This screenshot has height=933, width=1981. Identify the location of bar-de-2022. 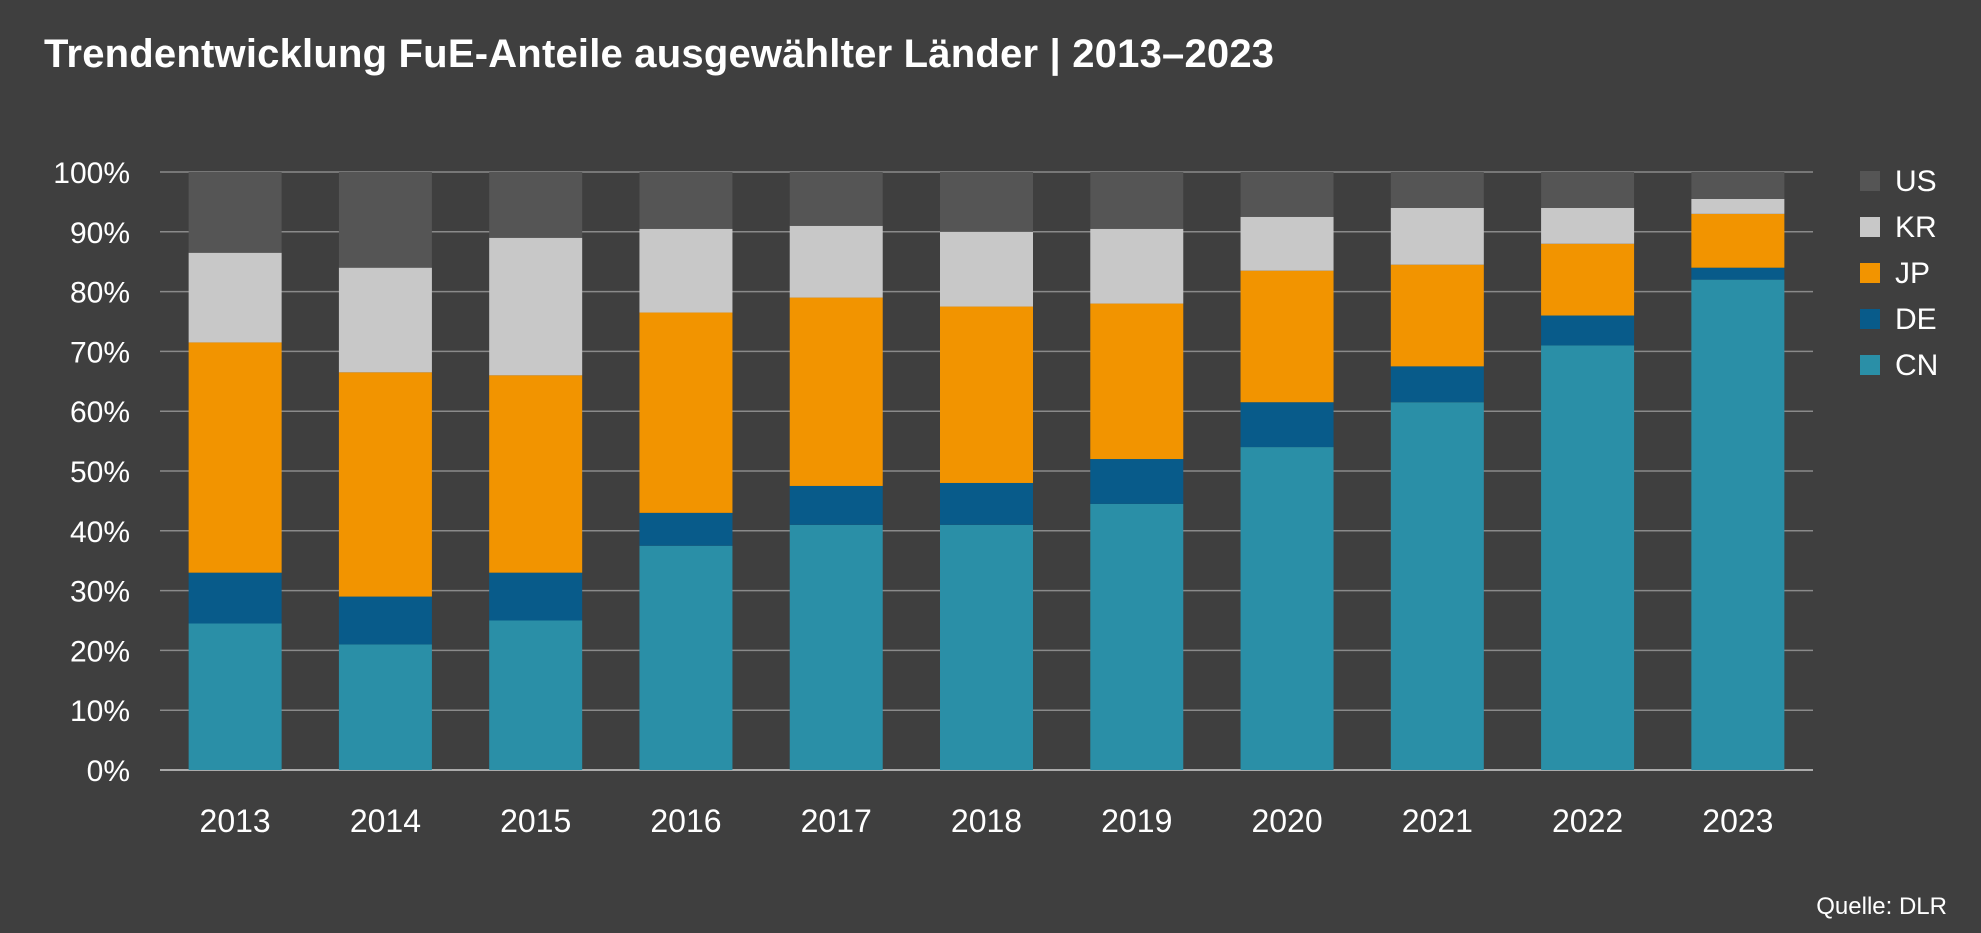
(1588, 330).